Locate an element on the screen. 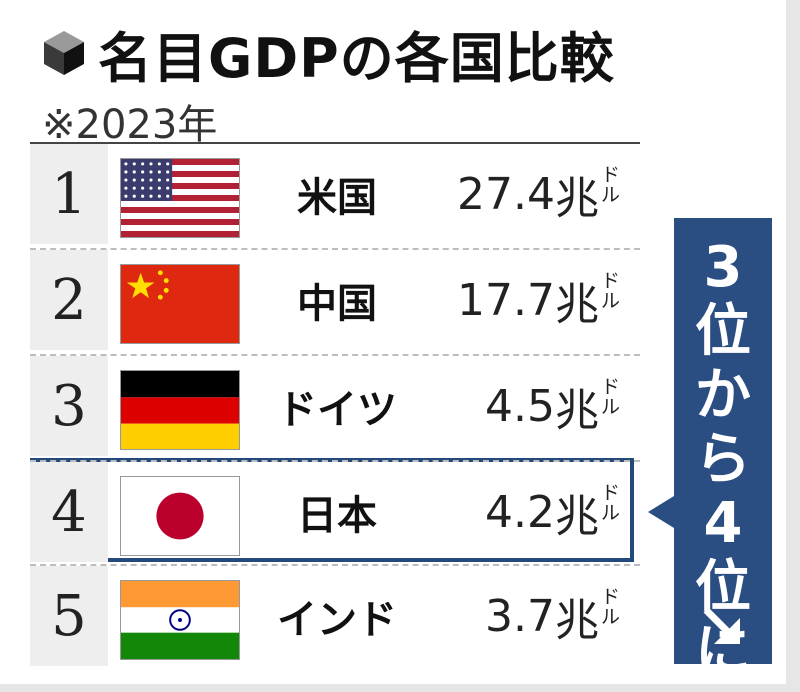  callout-char: ら is located at coordinates (723, 459).